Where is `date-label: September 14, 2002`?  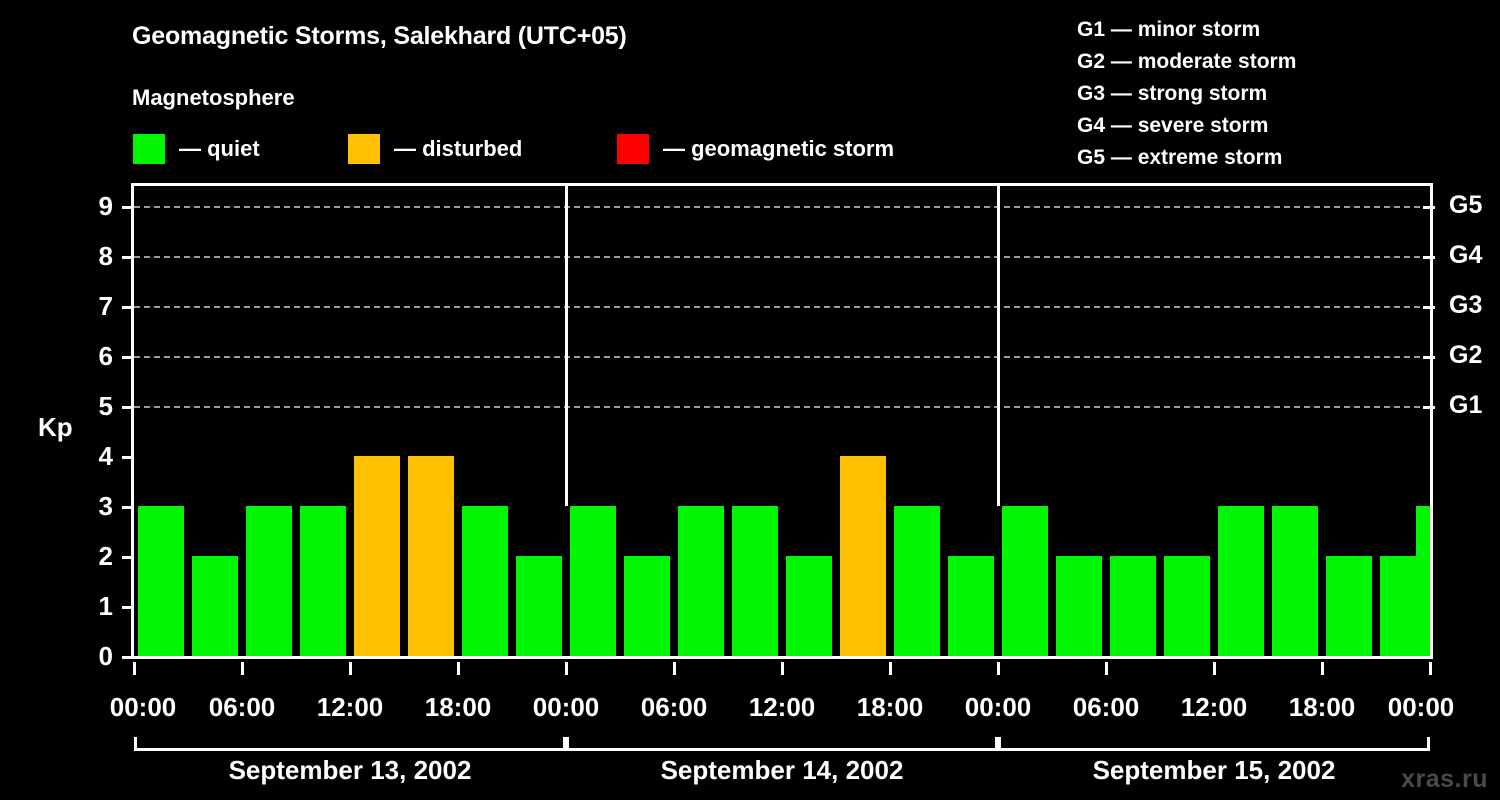
date-label: September 14, 2002 is located at coordinates (782, 770).